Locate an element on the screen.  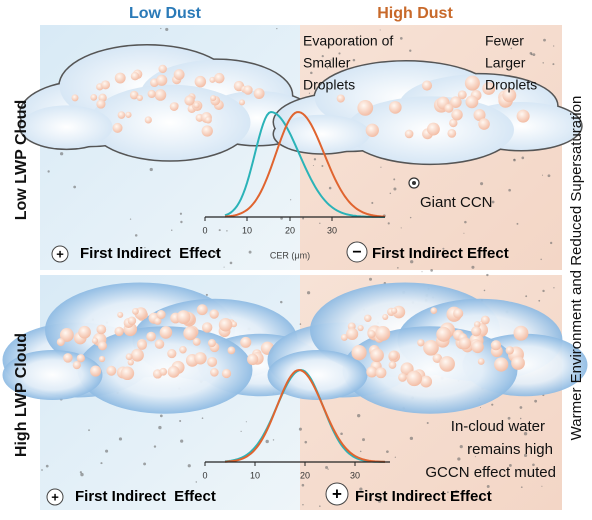
annotation: GCCN effect muted is located at coordinates (490, 472).